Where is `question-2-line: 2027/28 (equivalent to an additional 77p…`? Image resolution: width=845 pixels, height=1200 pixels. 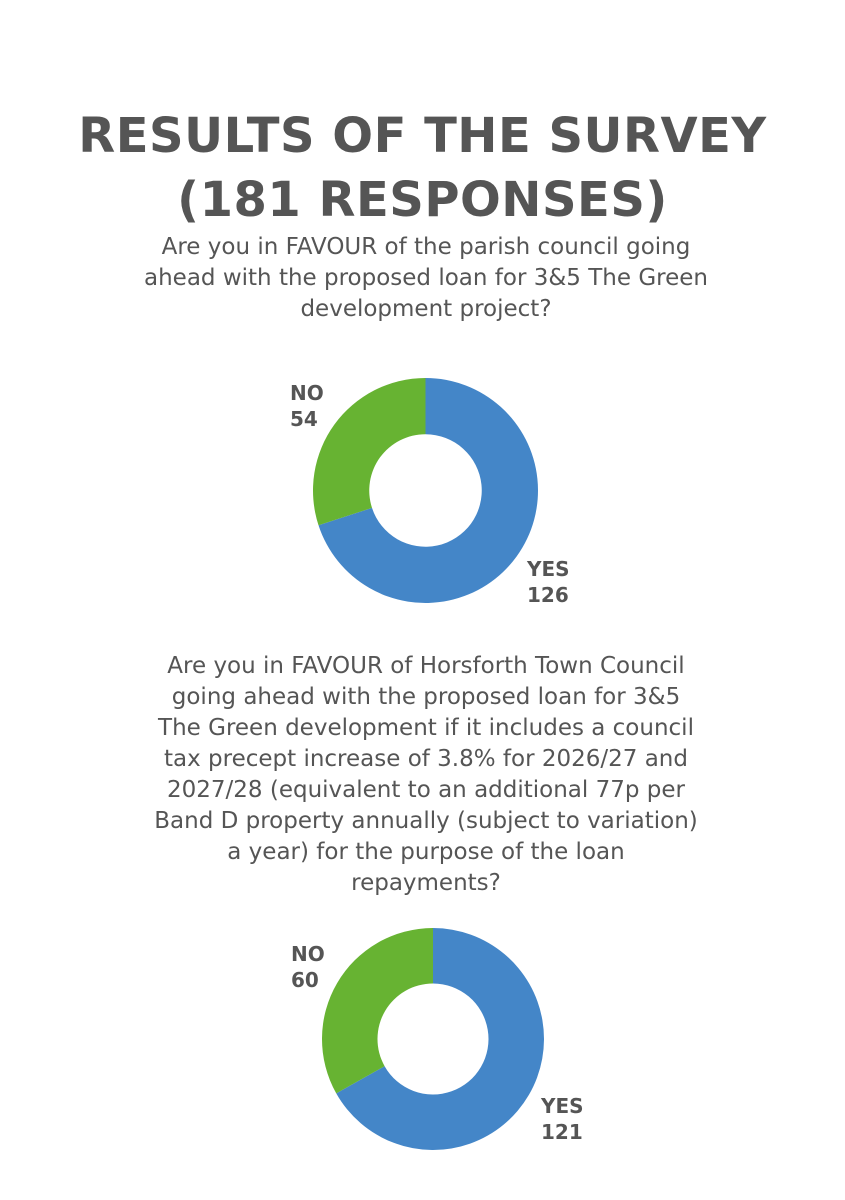 question-2-line: 2027/28 (equivalent to an additional 77p… is located at coordinates (425, 790).